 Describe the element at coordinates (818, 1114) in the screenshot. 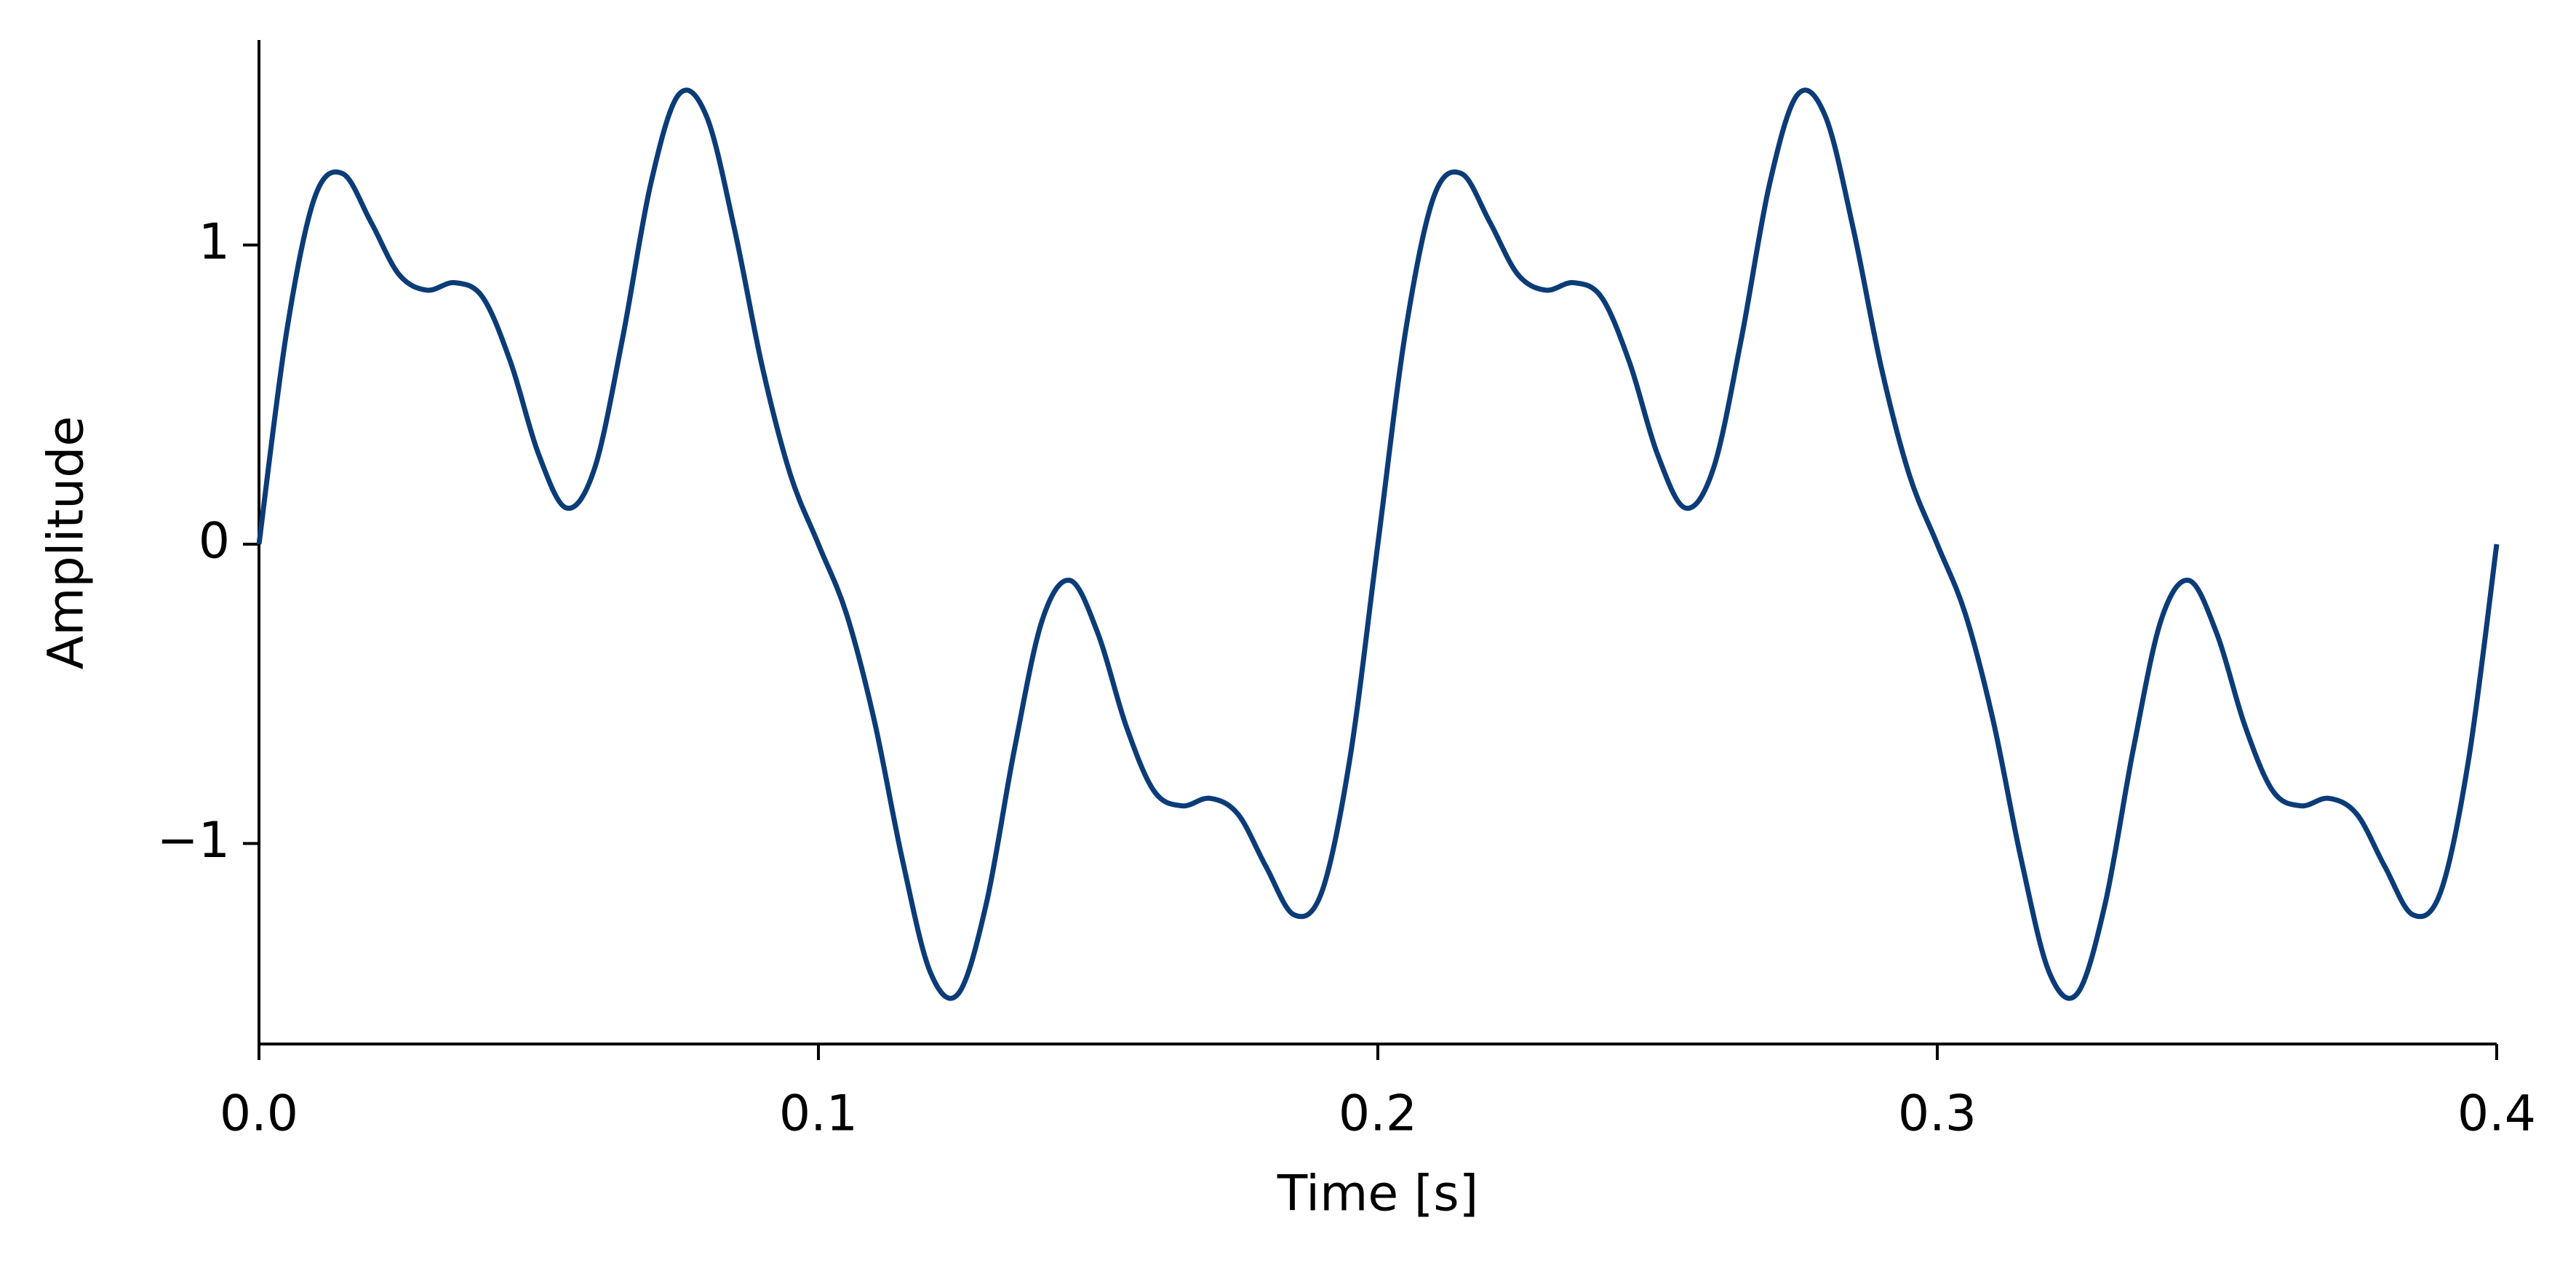

I see `x-tick-label: 0.1` at that location.